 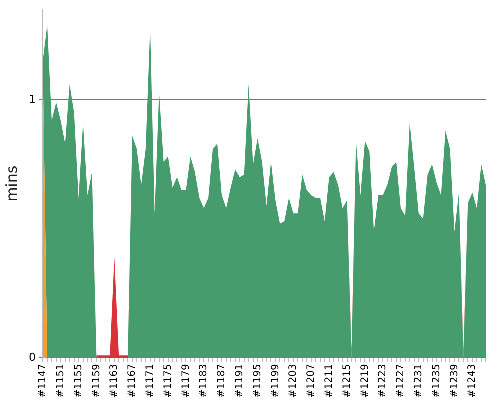 I want to click on x-tick-label: #1151, so click(x=60, y=381).